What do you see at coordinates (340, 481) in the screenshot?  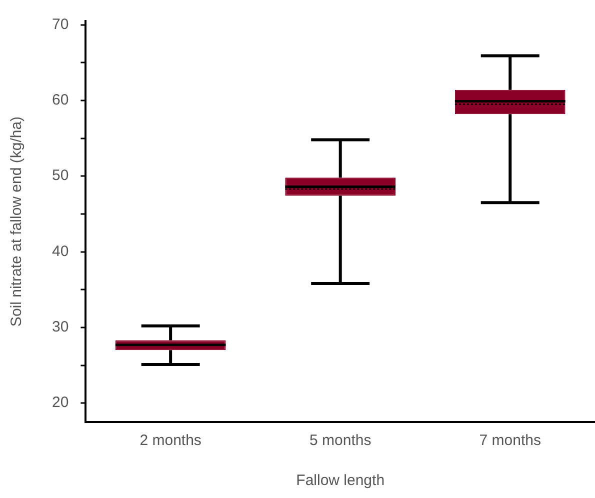 I see `x-axis-title: Fallow length` at bounding box center [340, 481].